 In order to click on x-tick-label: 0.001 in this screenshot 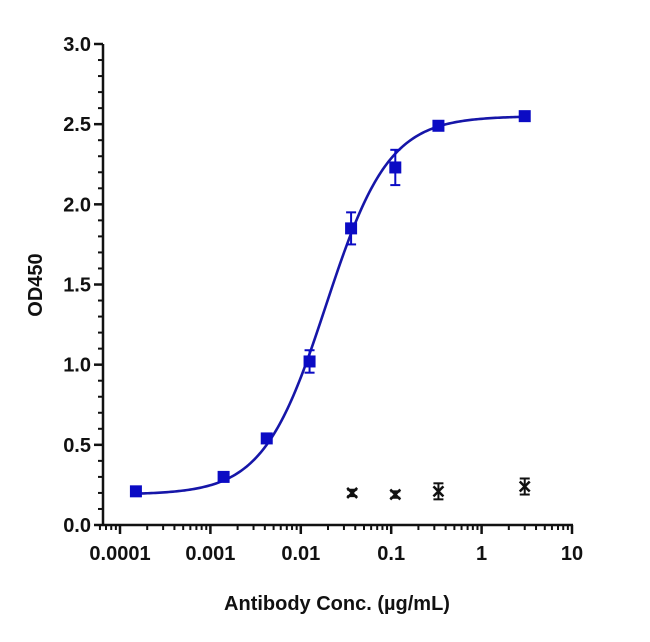, I will do `click(210, 554)`.